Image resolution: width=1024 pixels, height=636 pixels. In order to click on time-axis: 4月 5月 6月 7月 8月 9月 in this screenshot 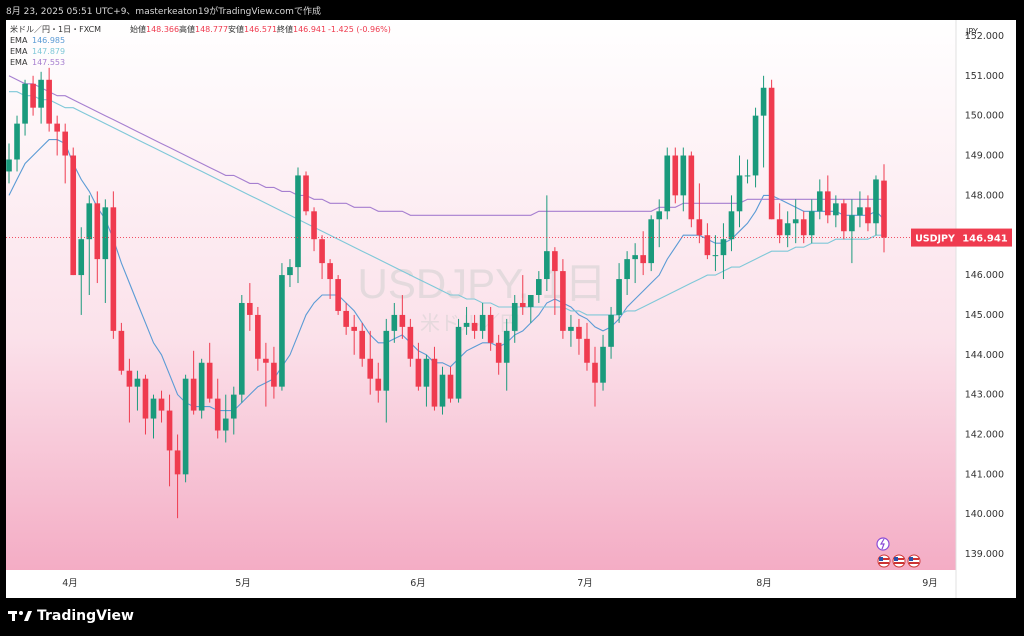, I will do `click(500, 583)`.